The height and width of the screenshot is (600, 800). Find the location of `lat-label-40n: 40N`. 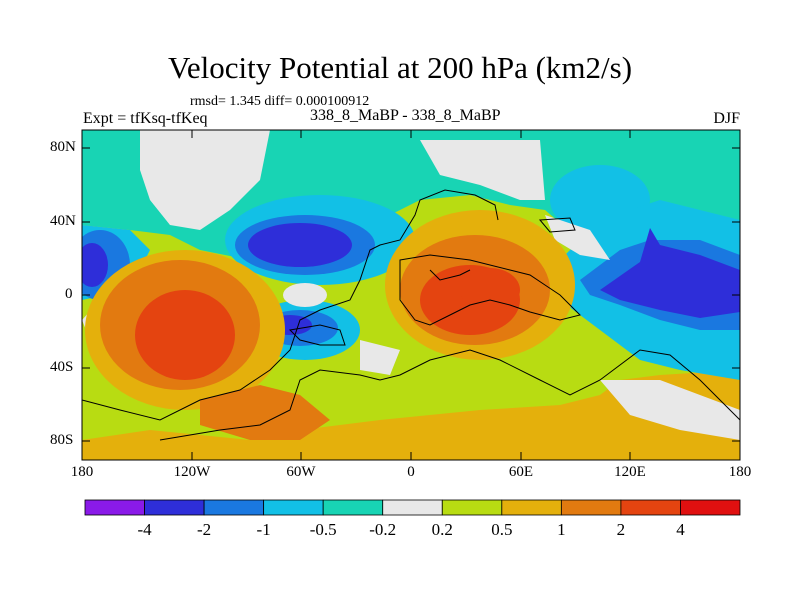

lat-label-40n: 40N is located at coordinates (63, 221).